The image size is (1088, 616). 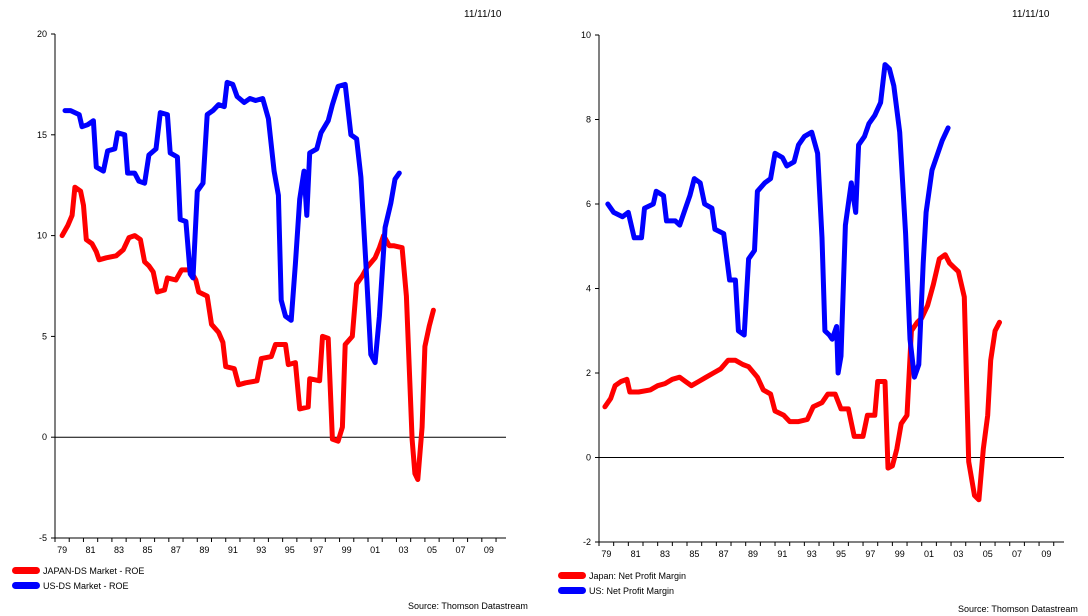 I want to click on series-line-us-ds-market-roe, so click(x=232, y=222).